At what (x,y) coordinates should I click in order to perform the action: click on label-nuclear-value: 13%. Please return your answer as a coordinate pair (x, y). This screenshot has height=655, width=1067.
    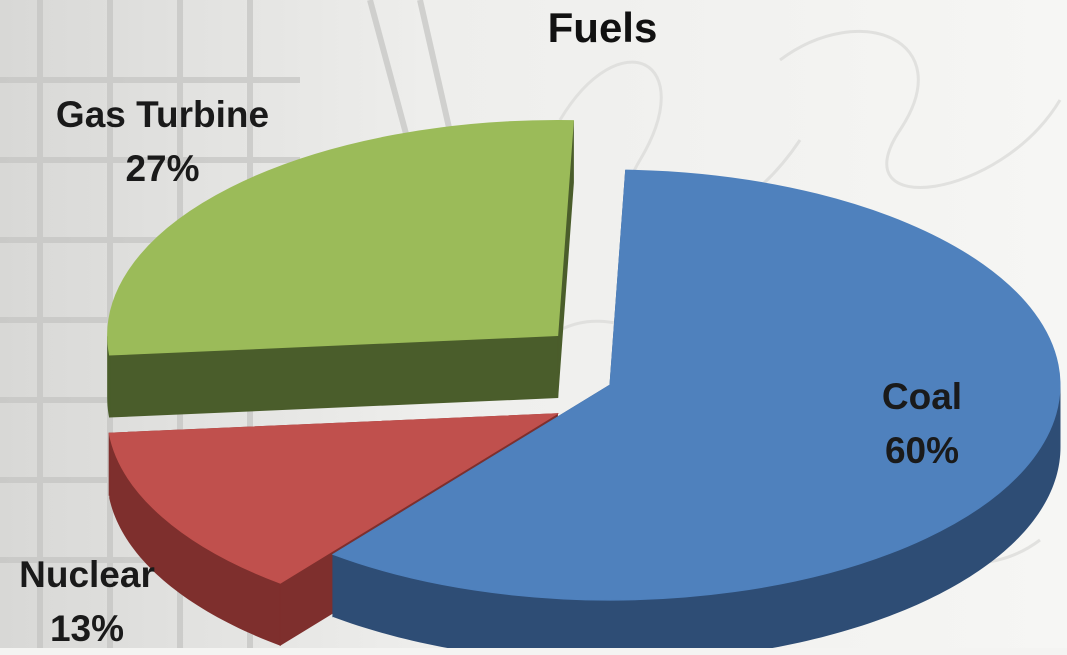
    Looking at the image, I should click on (87, 628).